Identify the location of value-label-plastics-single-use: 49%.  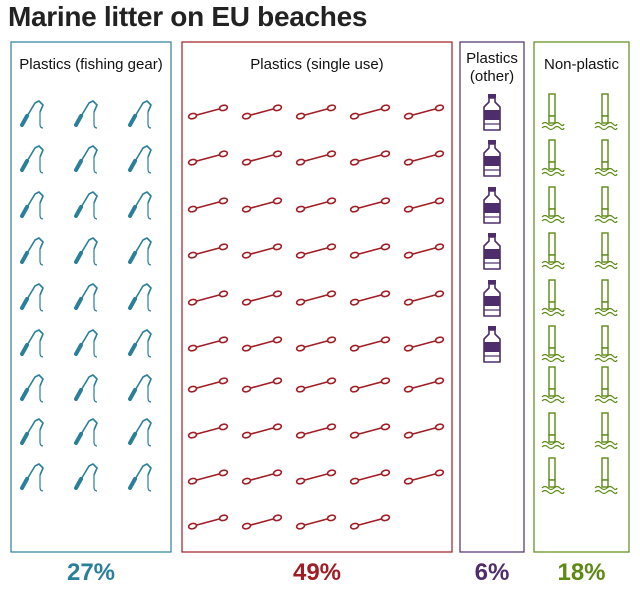
(317, 572).